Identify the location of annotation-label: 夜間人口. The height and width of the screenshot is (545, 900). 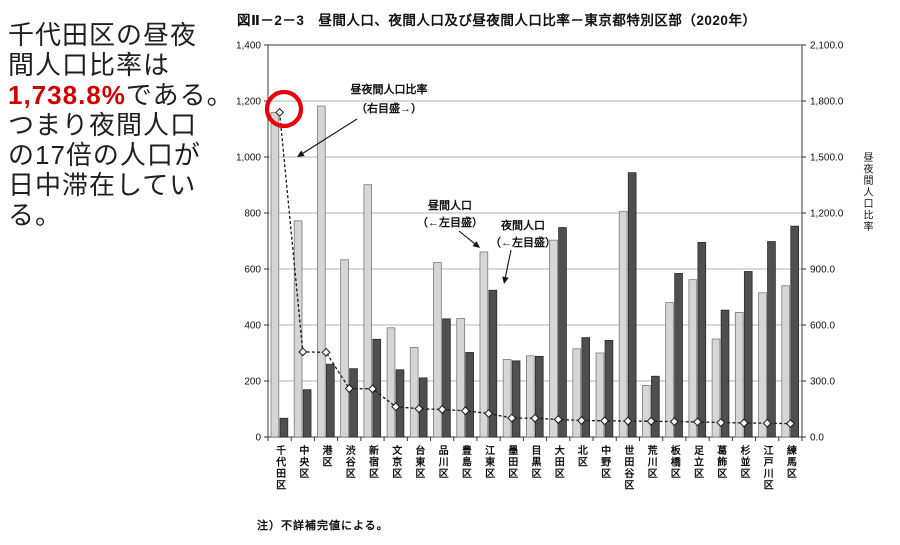
(522, 225).